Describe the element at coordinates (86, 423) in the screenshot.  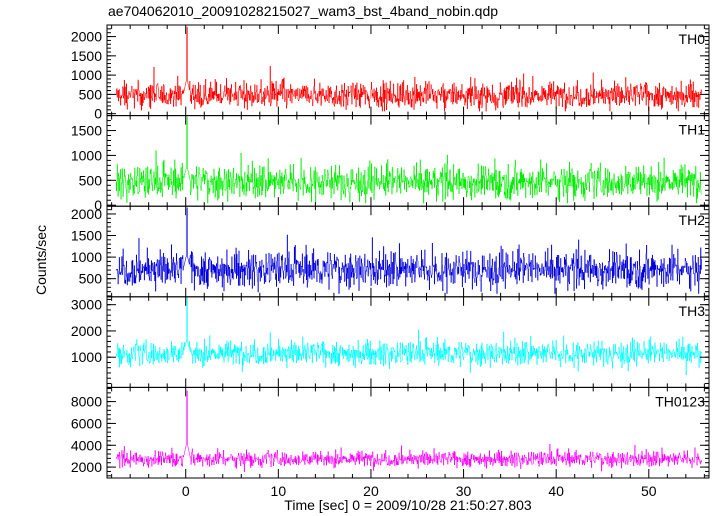
I see `y-tick-label: 6000` at that location.